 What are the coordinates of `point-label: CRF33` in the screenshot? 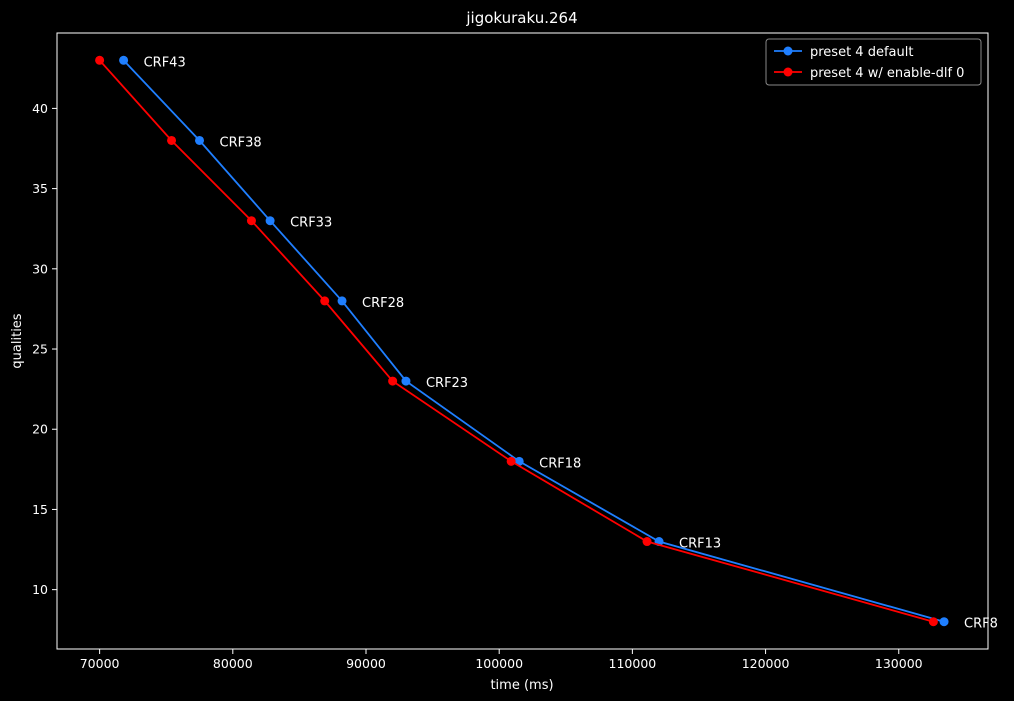 It's located at (311, 223).